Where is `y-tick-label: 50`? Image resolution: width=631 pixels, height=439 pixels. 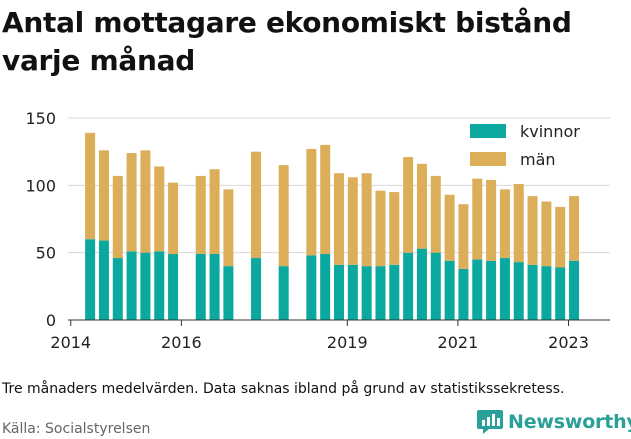 y-tick-label: 50 is located at coordinates (46, 253).